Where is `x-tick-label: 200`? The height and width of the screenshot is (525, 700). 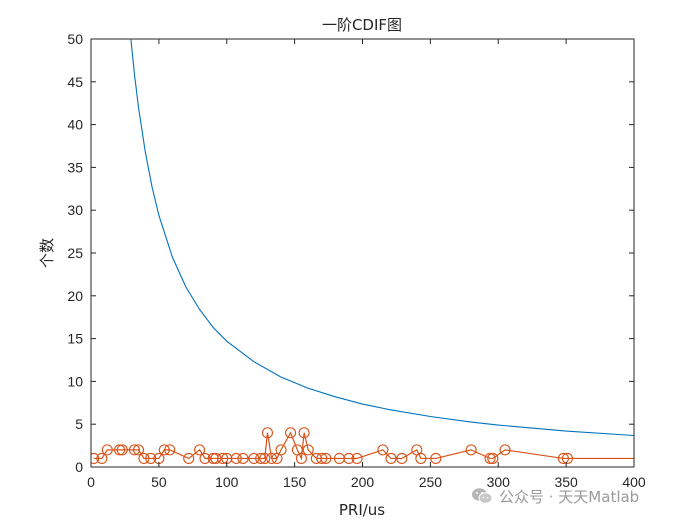
x-tick-label: 200 is located at coordinates (363, 482).